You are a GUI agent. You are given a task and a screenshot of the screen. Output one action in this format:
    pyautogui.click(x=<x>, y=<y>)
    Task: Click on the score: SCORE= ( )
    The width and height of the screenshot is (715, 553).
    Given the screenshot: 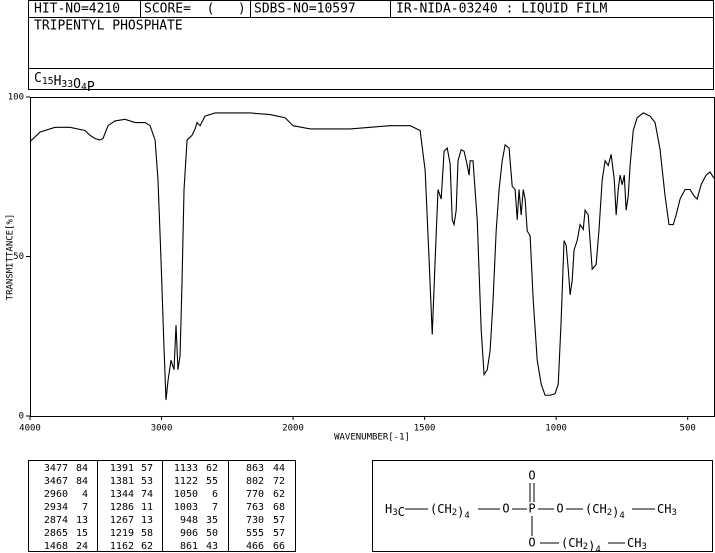 What is the action you would take?
    pyautogui.click(x=195, y=9)
    